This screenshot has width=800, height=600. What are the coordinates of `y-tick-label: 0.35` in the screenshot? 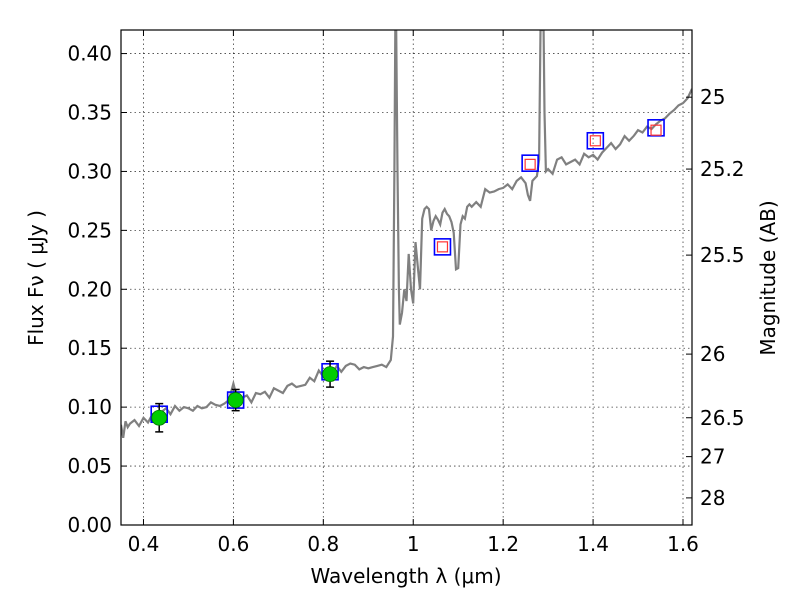 It's located at (89, 113).